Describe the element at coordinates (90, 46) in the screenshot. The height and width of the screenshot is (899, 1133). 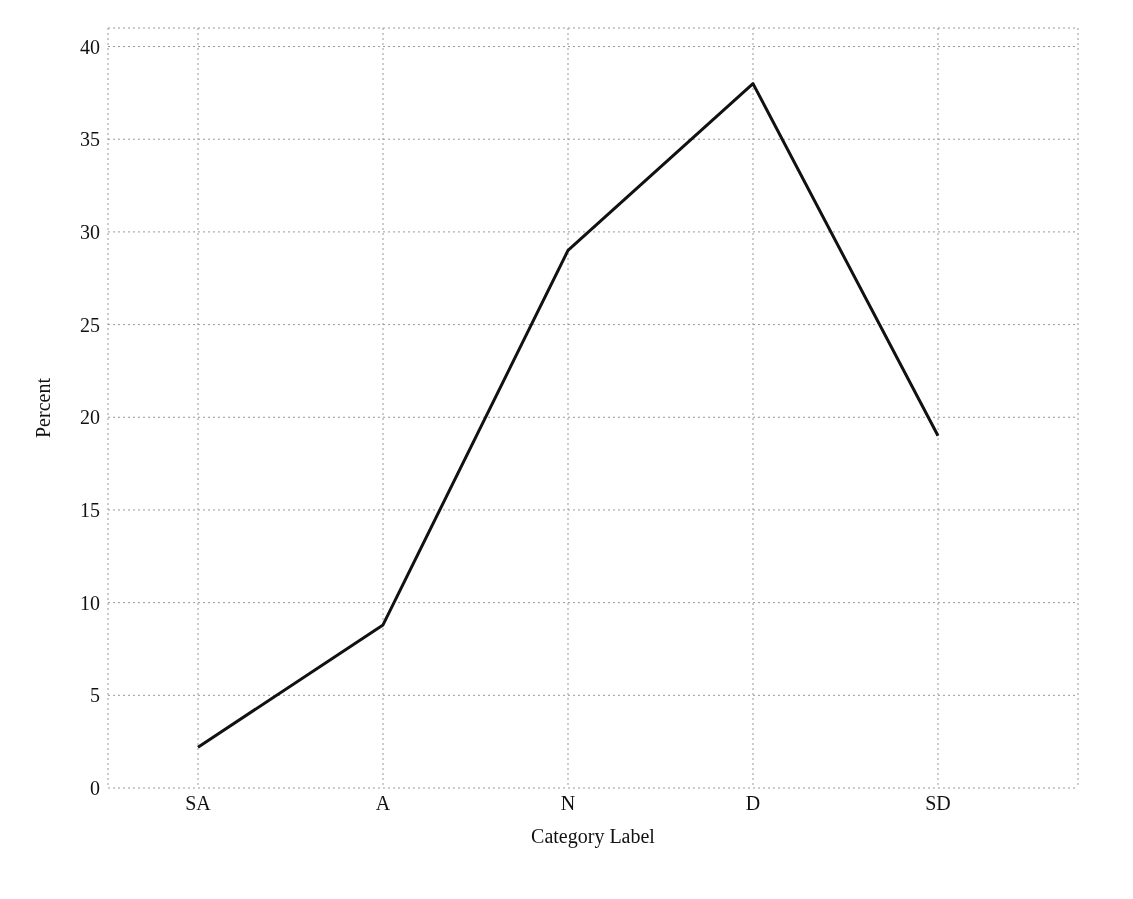
I see `y-tick-label: 40` at that location.